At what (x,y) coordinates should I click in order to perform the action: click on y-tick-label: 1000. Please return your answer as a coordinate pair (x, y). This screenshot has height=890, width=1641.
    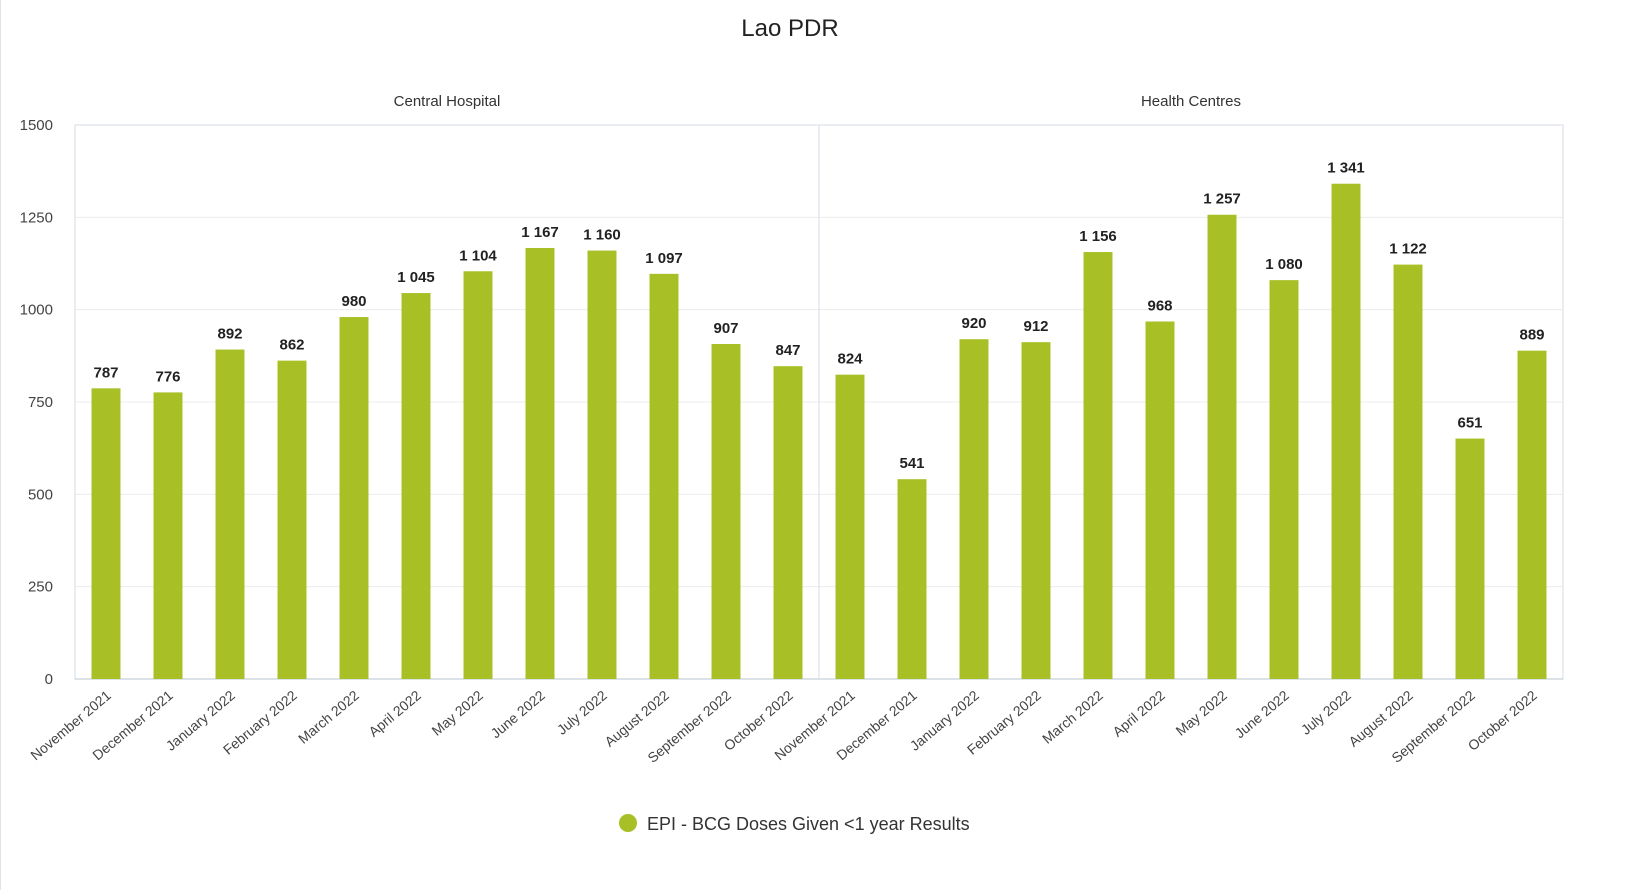
    Looking at the image, I should click on (36, 310).